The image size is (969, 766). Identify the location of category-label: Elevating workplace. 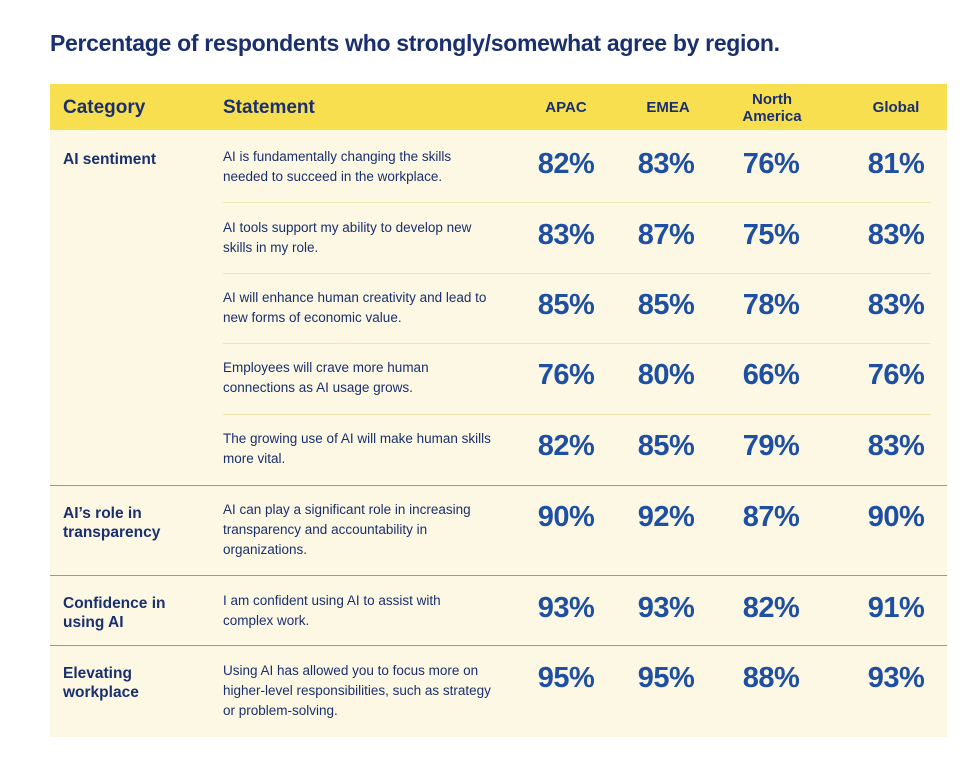
(101, 683).